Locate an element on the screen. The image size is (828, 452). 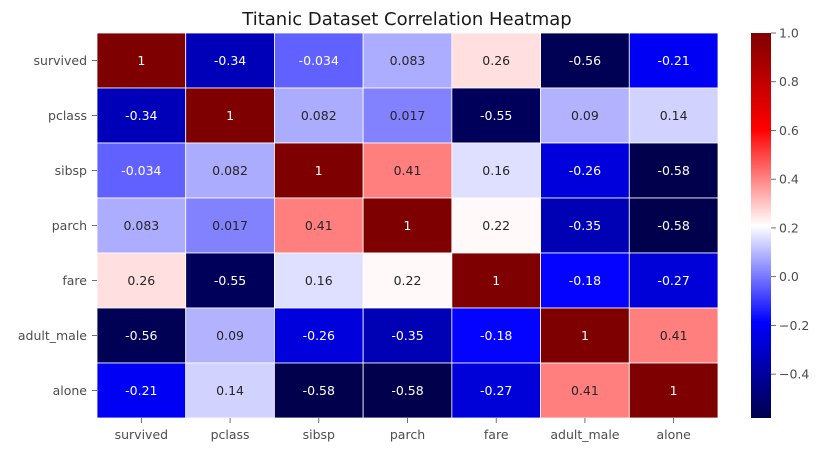
chart-title: Titanic Dataset Correlation Heatmap is located at coordinates (406, 19).